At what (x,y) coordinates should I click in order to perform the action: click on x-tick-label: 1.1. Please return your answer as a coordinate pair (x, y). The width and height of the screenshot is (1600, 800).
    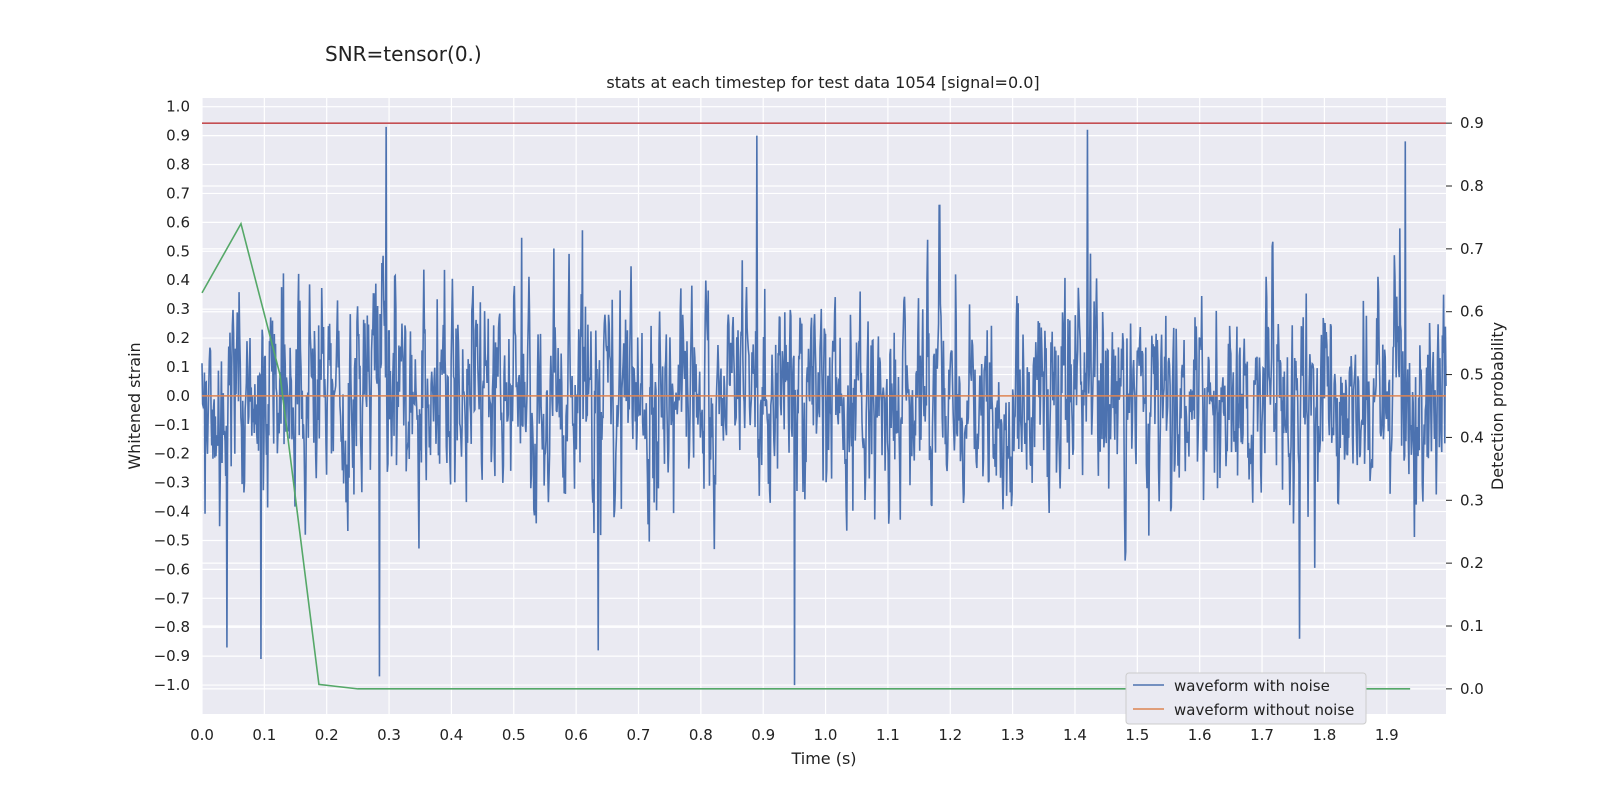
    Looking at the image, I should click on (888, 735).